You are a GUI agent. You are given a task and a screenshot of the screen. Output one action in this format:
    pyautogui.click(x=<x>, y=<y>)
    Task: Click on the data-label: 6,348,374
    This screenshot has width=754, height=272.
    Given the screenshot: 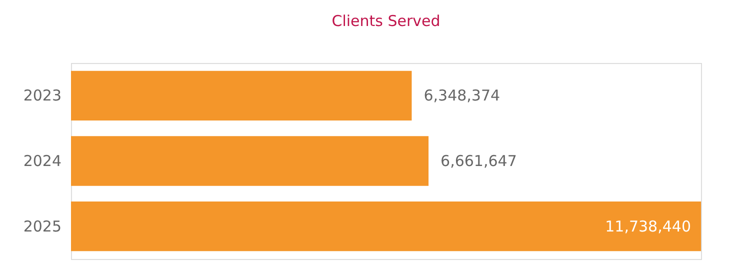 What is the action you would take?
    pyautogui.click(x=462, y=95)
    